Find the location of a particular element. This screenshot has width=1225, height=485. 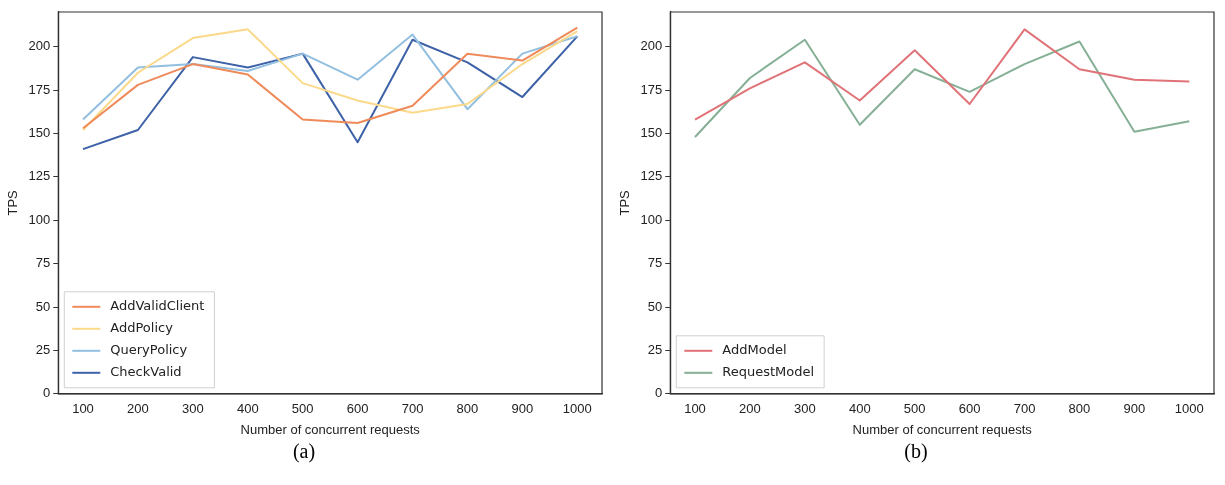

legend-label: AddValidClient is located at coordinates (157, 306).